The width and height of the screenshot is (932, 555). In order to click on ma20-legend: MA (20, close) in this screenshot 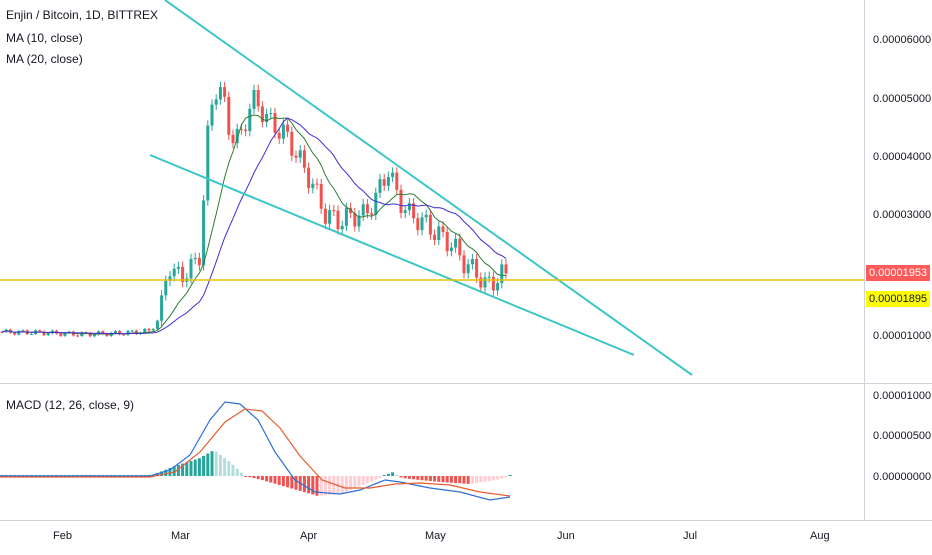, I will do `click(44, 59)`.